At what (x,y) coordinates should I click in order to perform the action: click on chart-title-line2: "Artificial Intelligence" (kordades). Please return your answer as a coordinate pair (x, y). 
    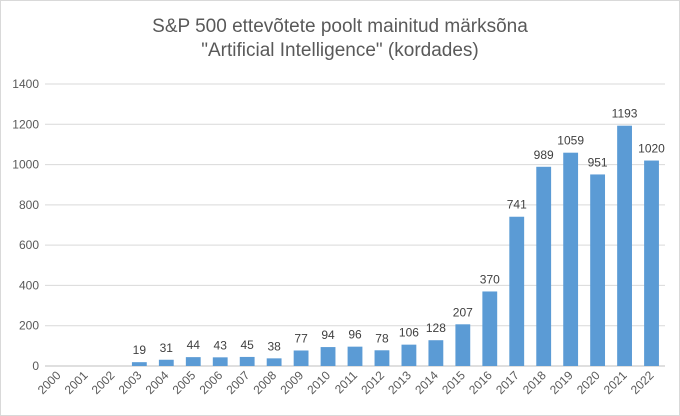
    Looking at the image, I should click on (340, 50).